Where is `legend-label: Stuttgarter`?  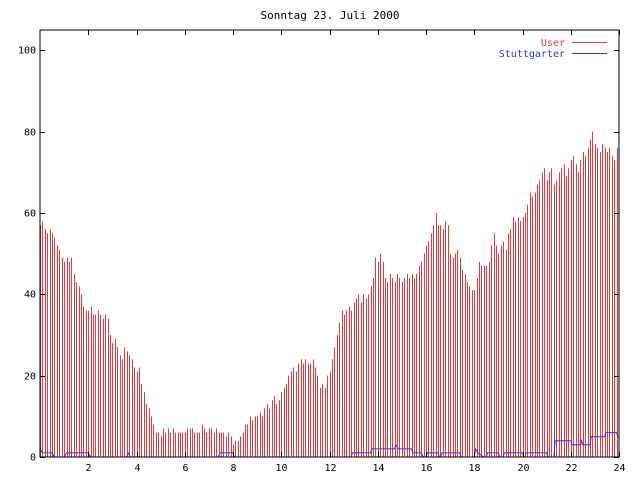 legend-label: Stuttgarter is located at coordinates (532, 54).